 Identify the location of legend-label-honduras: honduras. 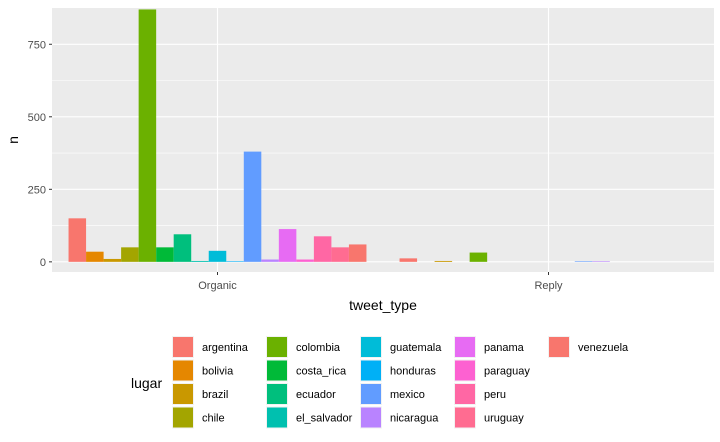
(413, 372).